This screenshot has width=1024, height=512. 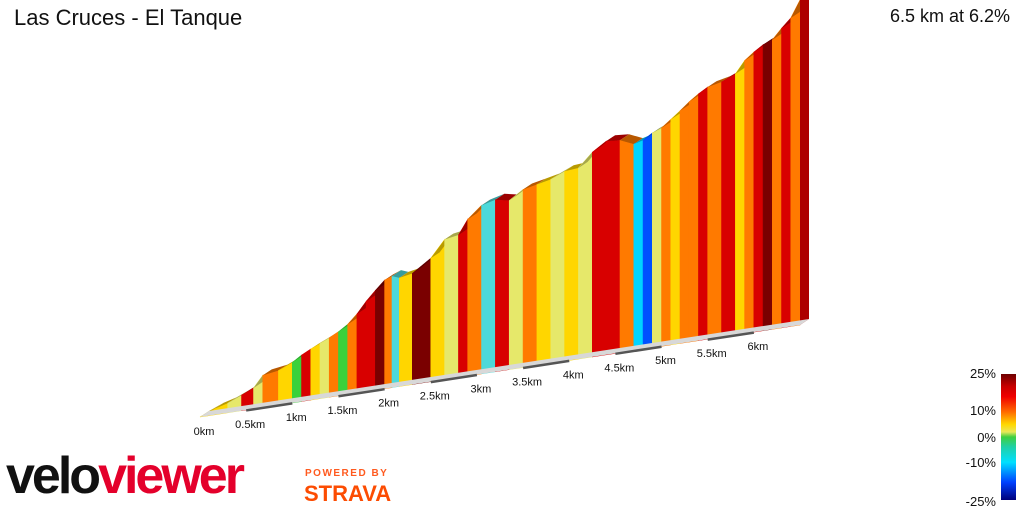 I want to click on x-tick-label: 2km, so click(x=388, y=404).